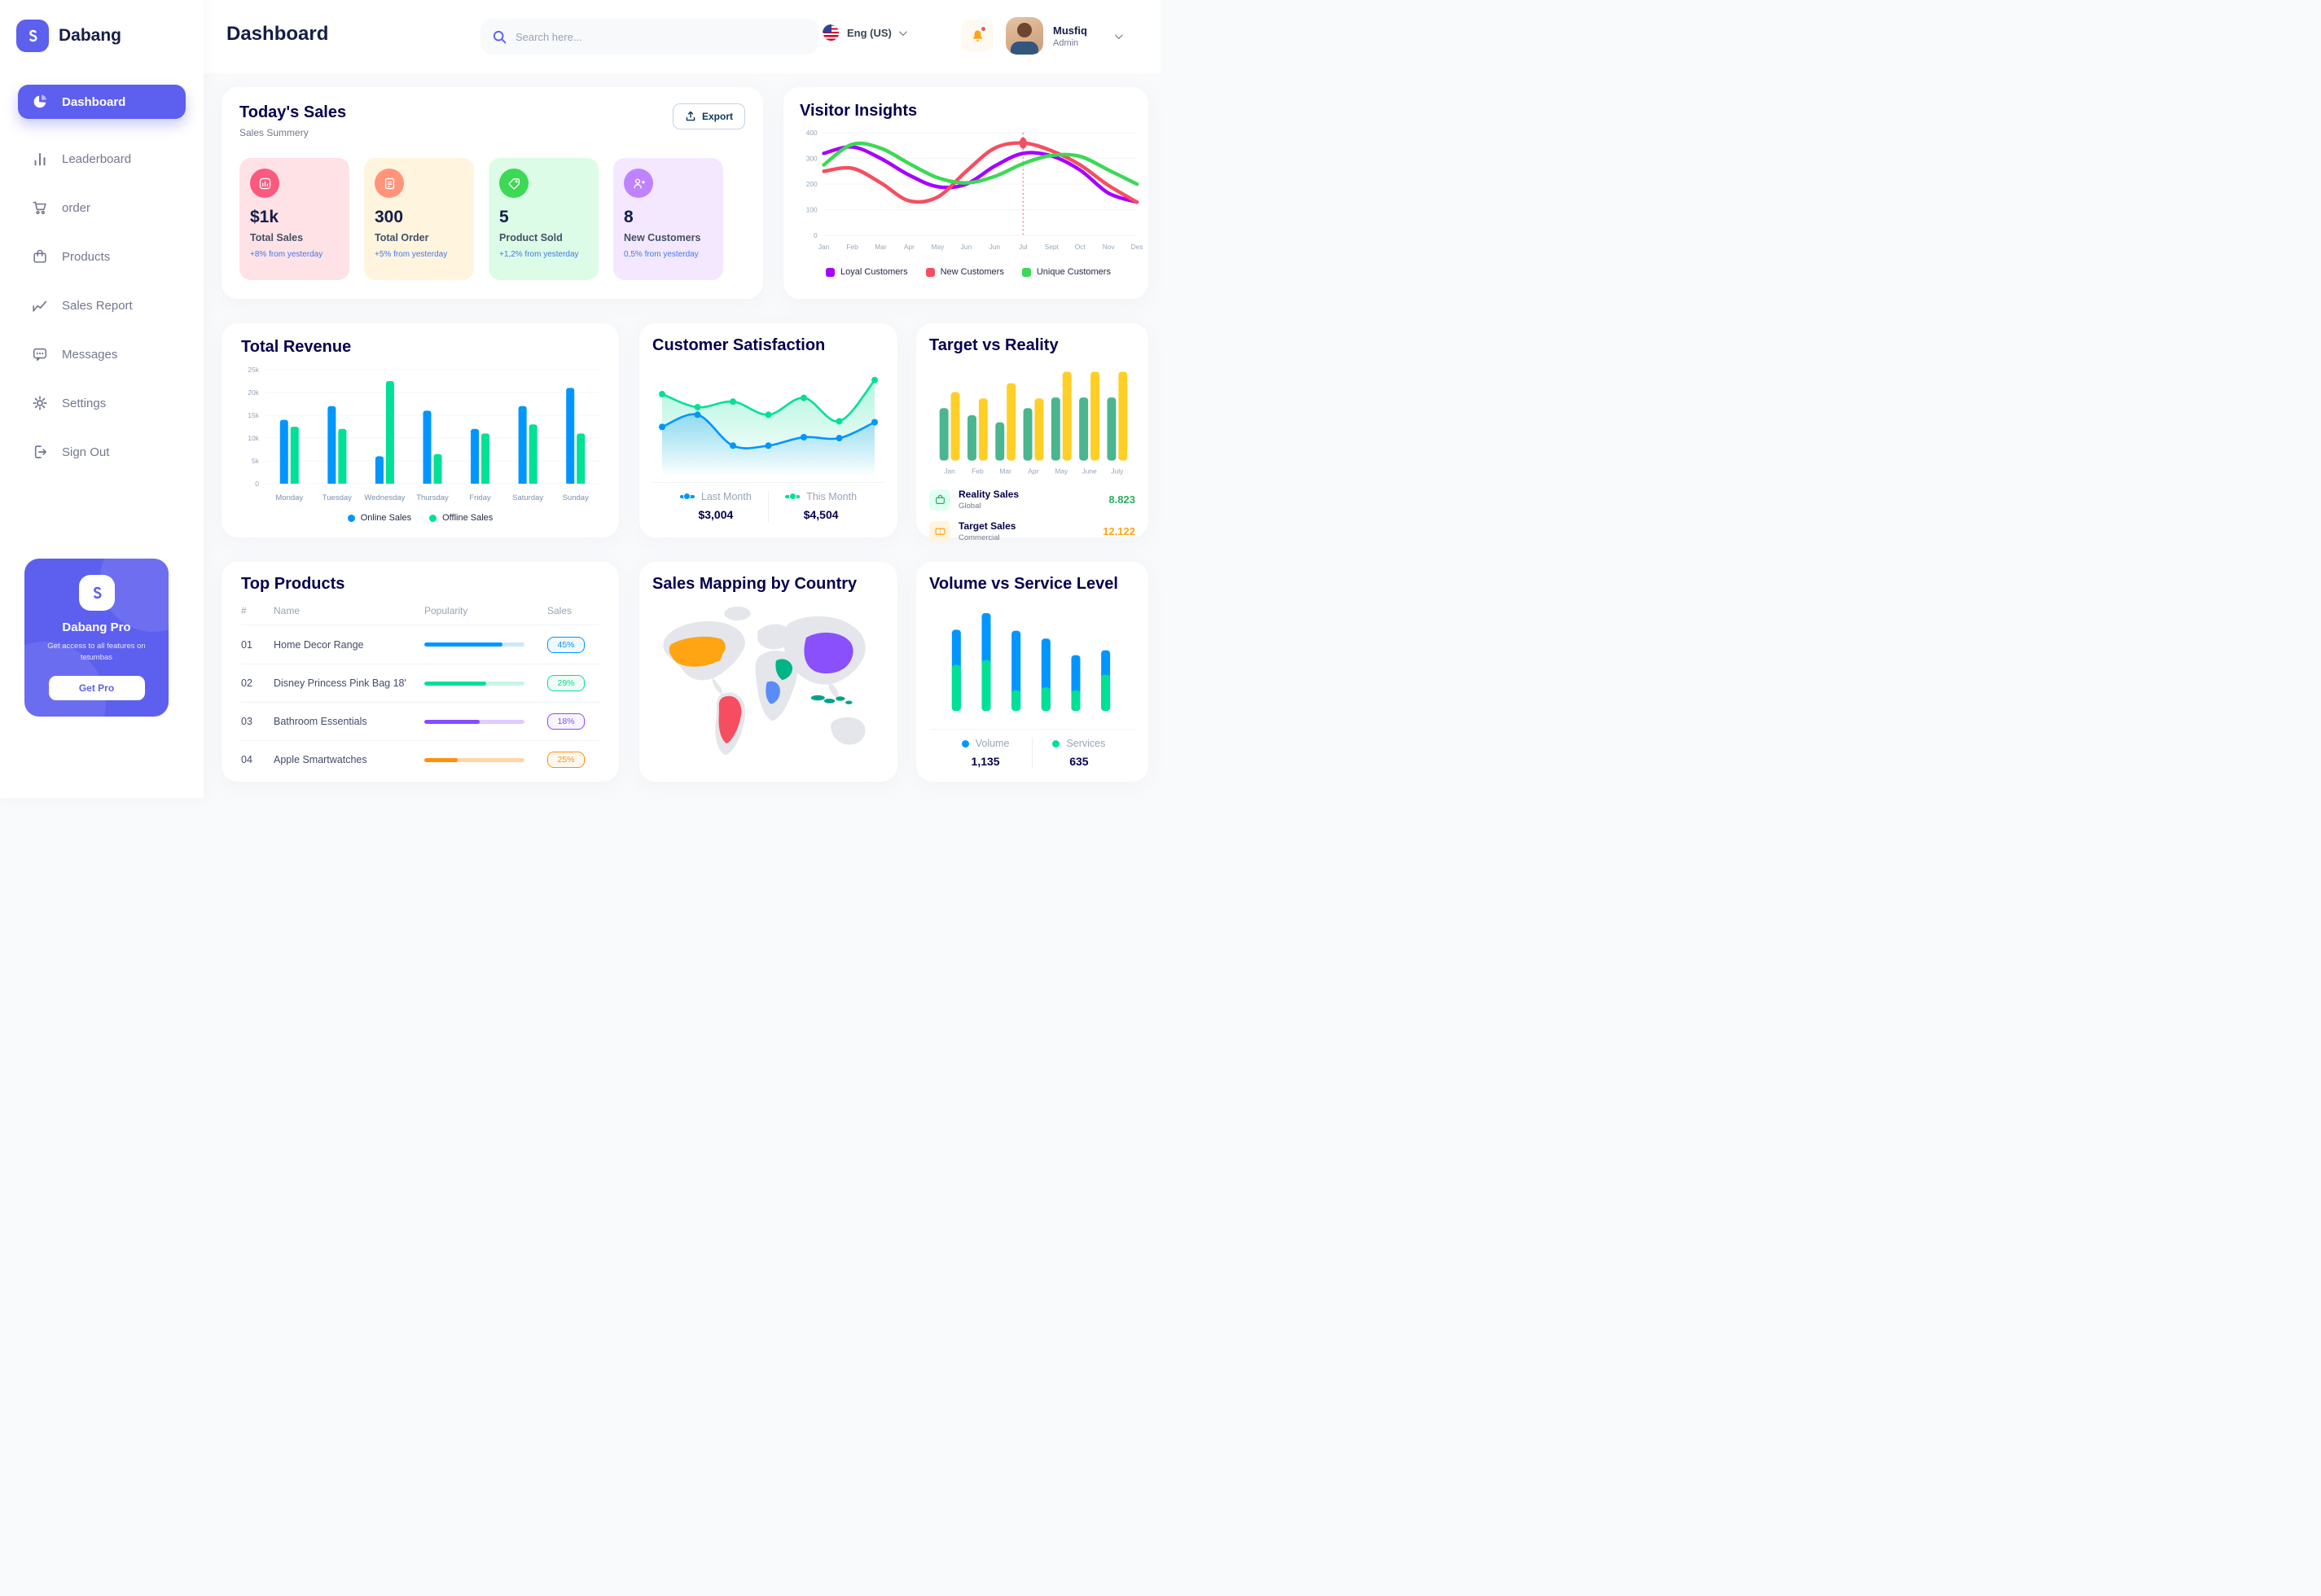 The height and width of the screenshot is (1596, 2321). What do you see at coordinates (504, 217) in the screenshot?
I see `stat-value: 5` at bounding box center [504, 217].